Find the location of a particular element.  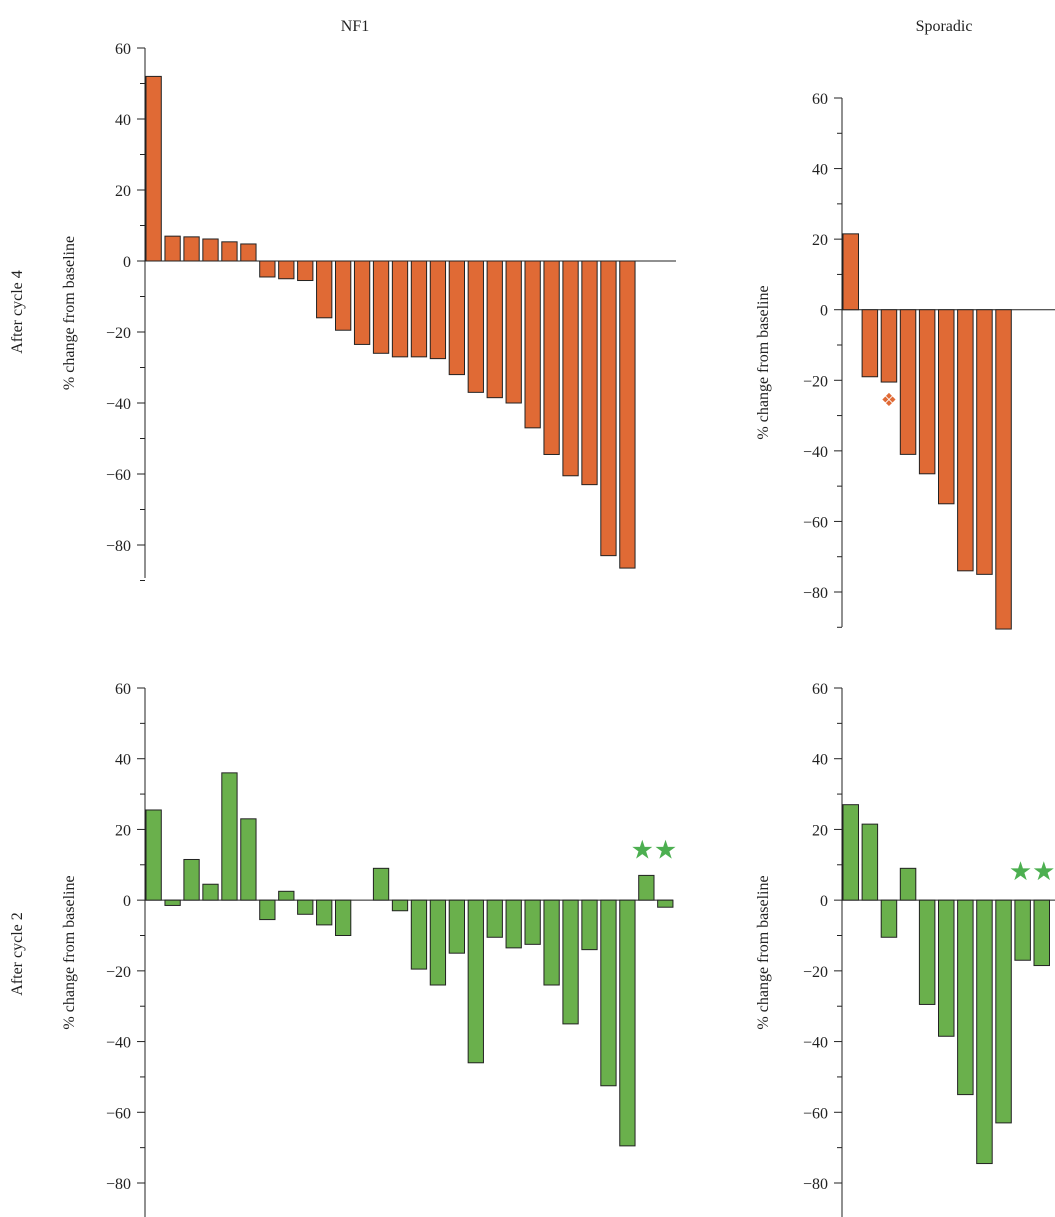

column-title-nf1: NF1 is located at coordinates (355, 26).